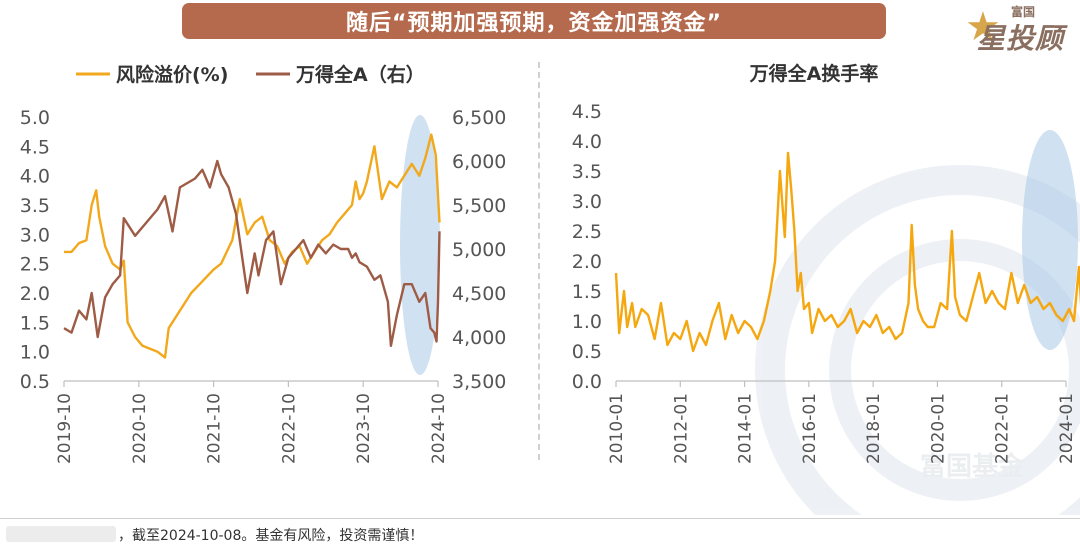 The width and height of the screenshot is (1080, 553). I want to click on legend-label-risk-premium: 风险溢价(%), so click(172, 74).